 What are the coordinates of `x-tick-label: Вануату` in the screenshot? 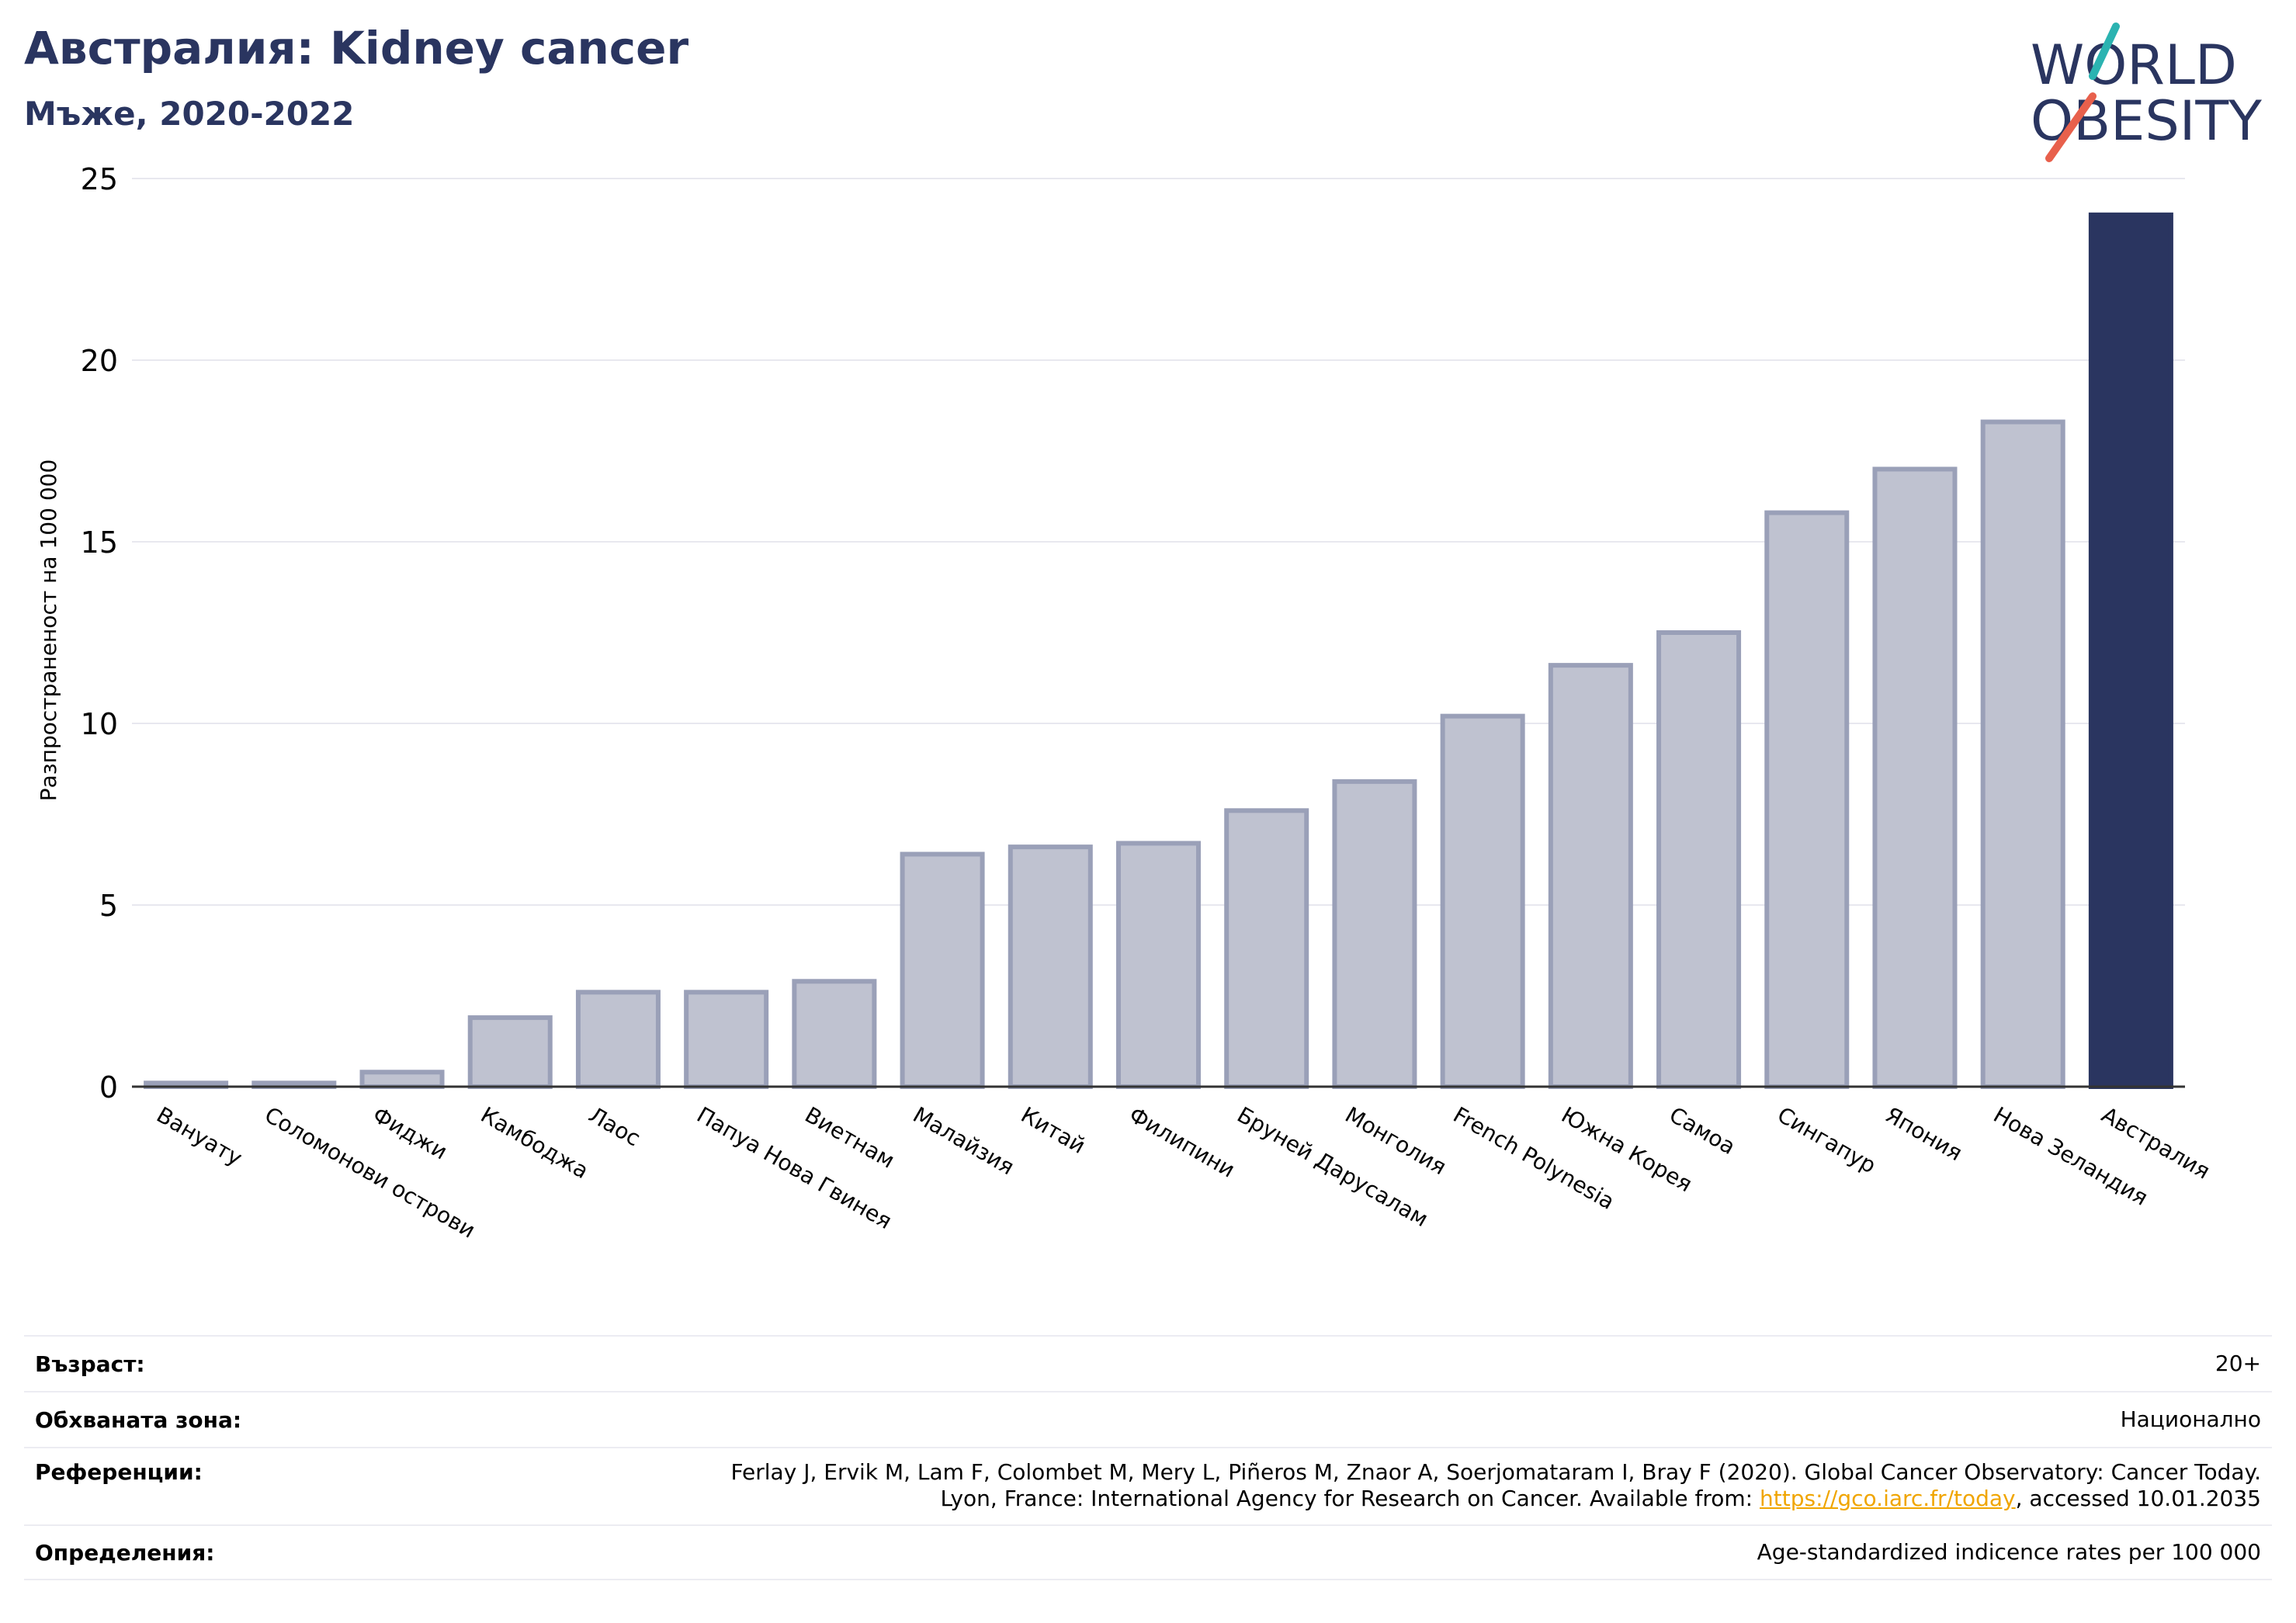 It's located at (199, 1135).